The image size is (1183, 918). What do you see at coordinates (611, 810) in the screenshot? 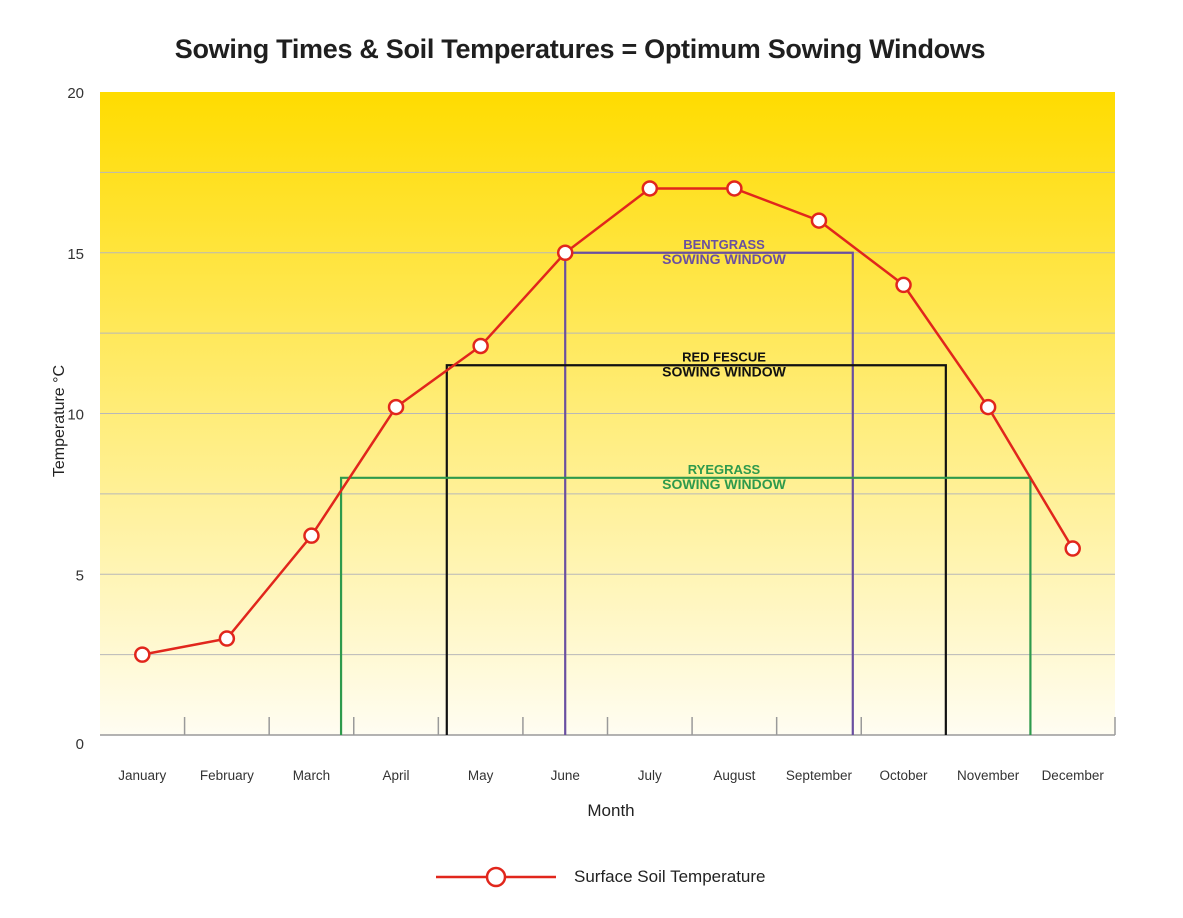
I see `x-axis-label: Month` at bounding box center [611, 810].